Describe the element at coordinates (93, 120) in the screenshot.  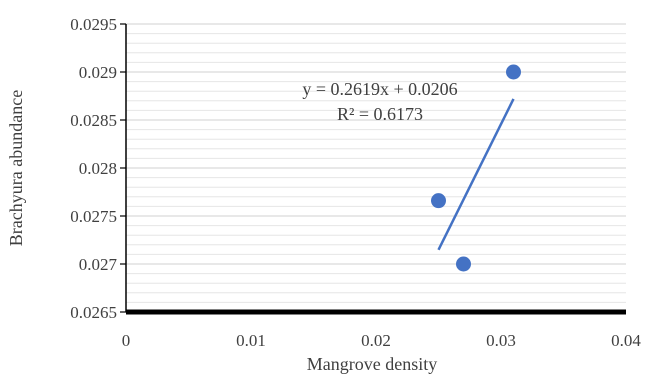
I see `y-tick-label: 0.0285` at that location.